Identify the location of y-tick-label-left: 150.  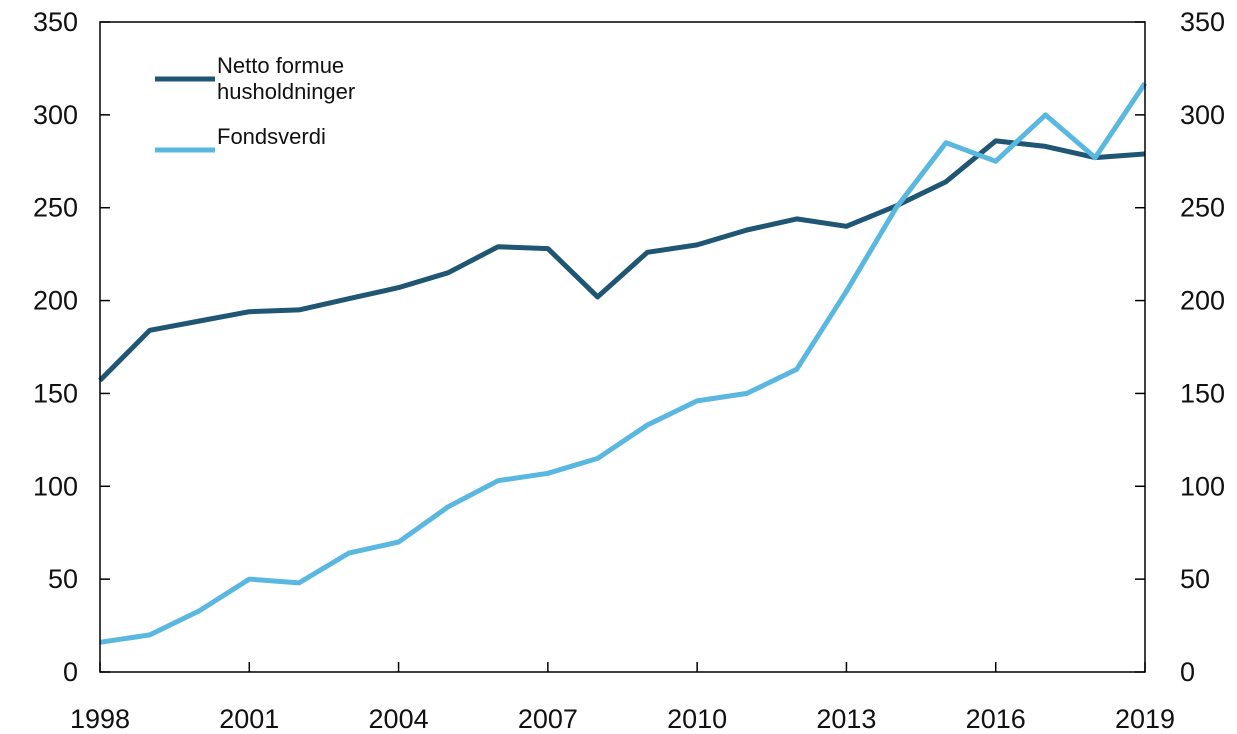
(55, 393).